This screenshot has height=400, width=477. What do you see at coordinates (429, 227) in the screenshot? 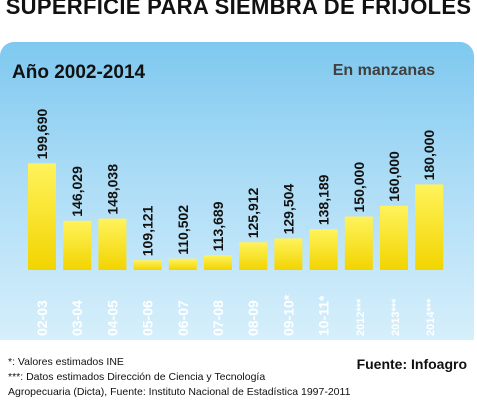
I see `bar-2014***` at bounding box center [429, 227].